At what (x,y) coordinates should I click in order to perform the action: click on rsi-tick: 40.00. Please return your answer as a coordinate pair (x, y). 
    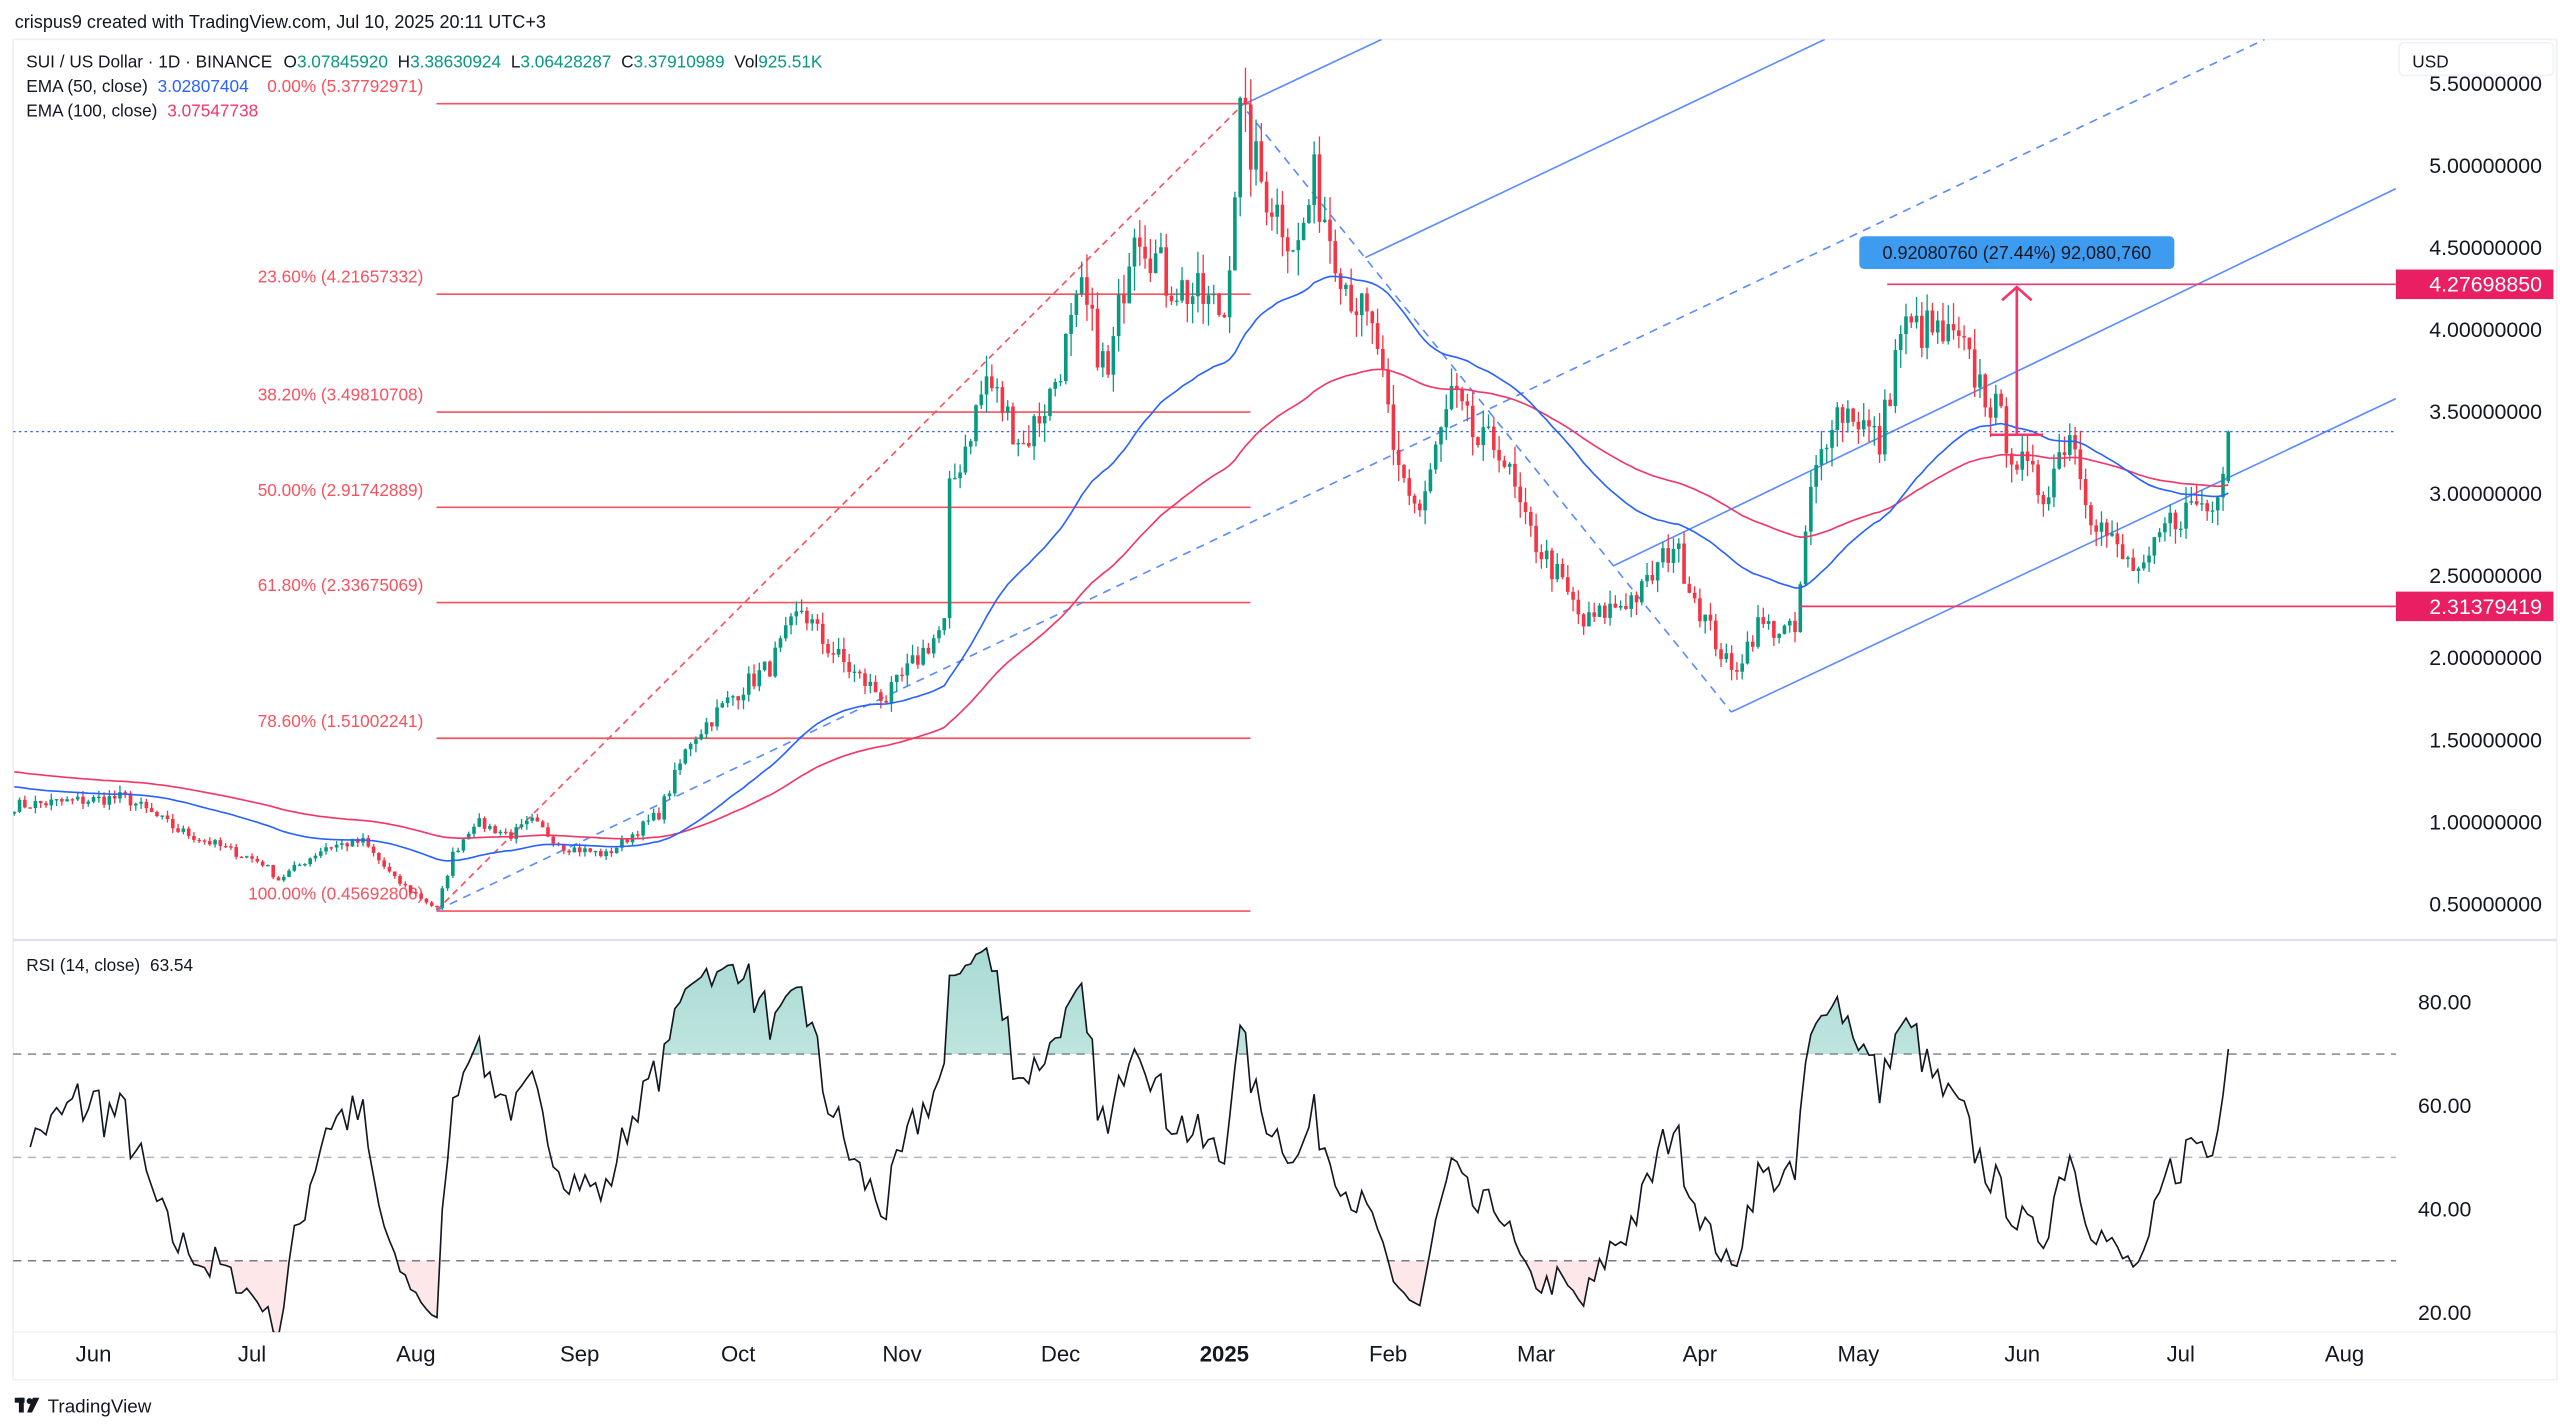
    Looking at the image, I should click on (2445, 1209).